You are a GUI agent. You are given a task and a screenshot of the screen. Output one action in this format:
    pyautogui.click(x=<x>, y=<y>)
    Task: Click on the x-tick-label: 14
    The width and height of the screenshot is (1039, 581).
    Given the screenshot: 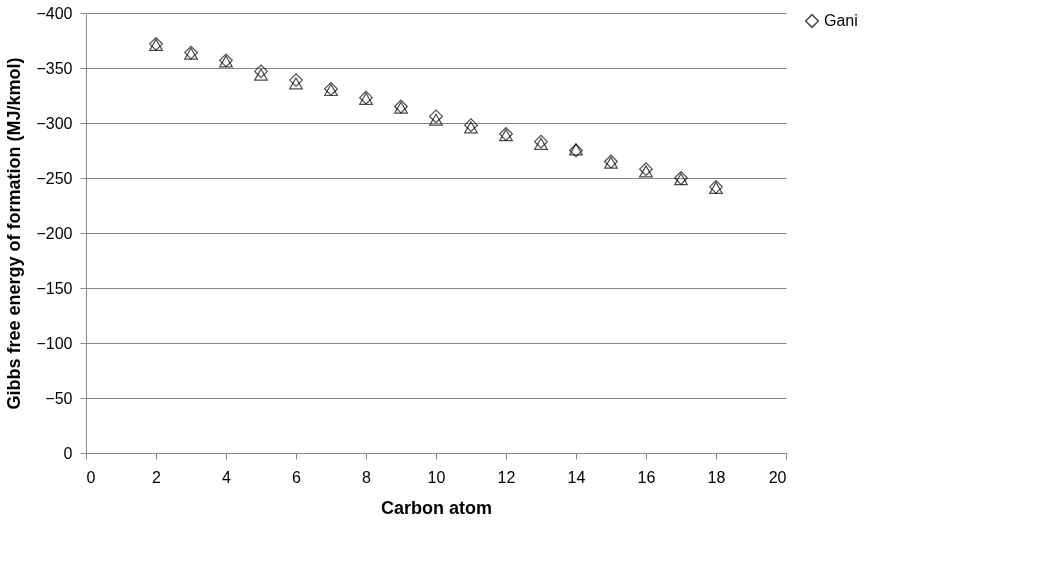 What is the action you would take?
    pyautogui.click(x=576, y=477)
    